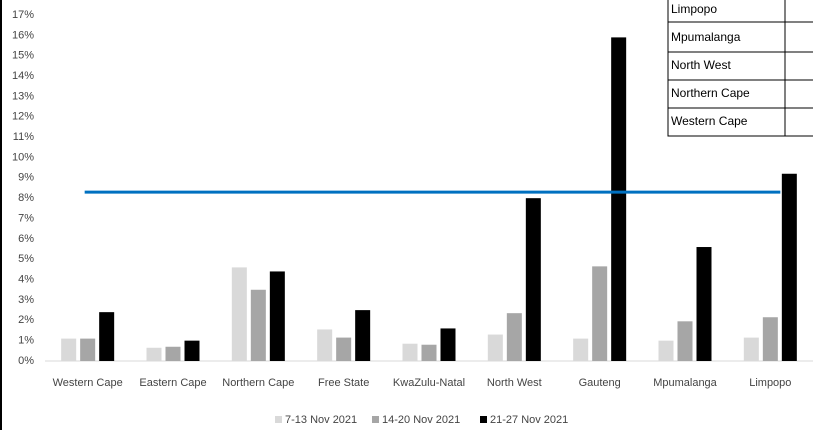  I want to click on y-tick-label: 8%, so click(26, 198).